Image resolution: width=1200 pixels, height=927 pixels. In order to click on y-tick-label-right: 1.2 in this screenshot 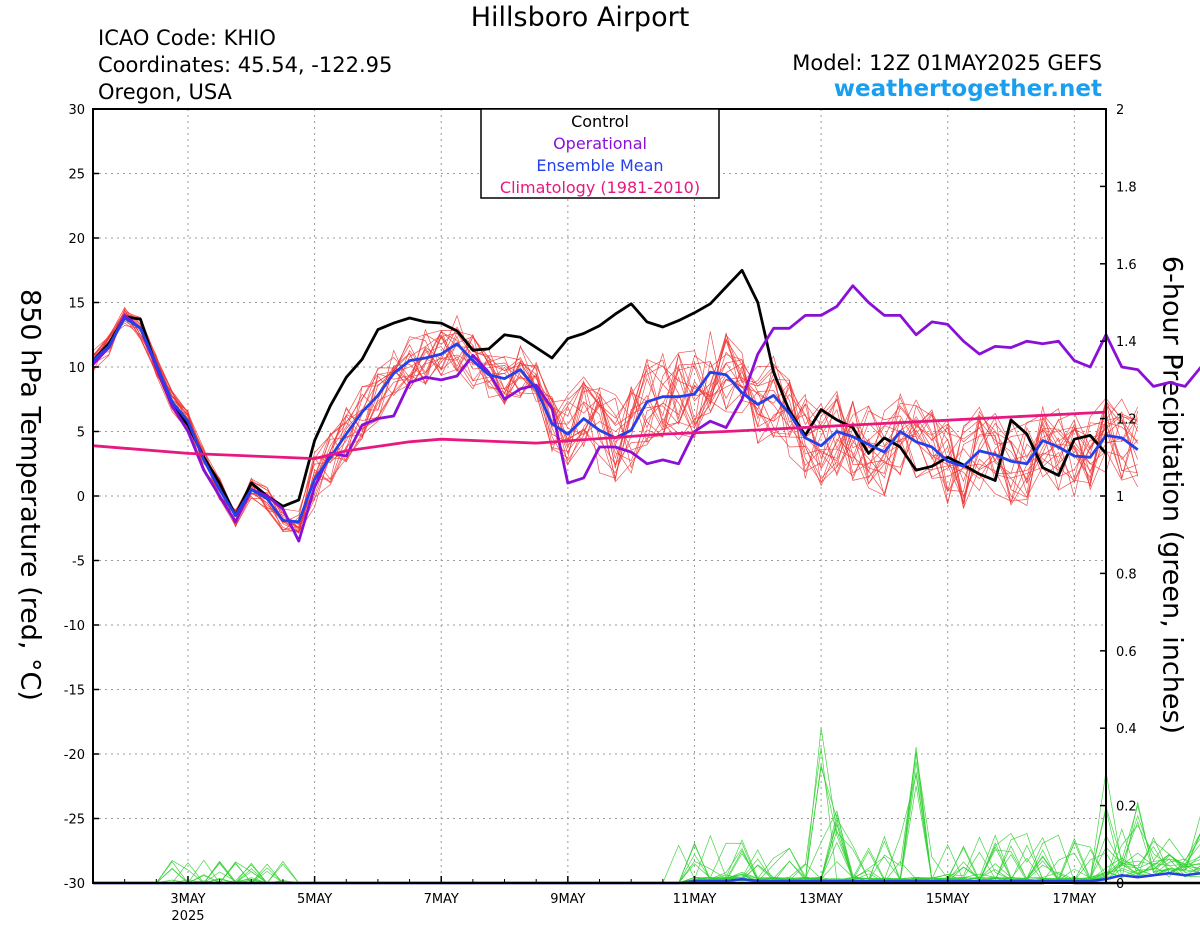, I will do `click(1126, 420)`.